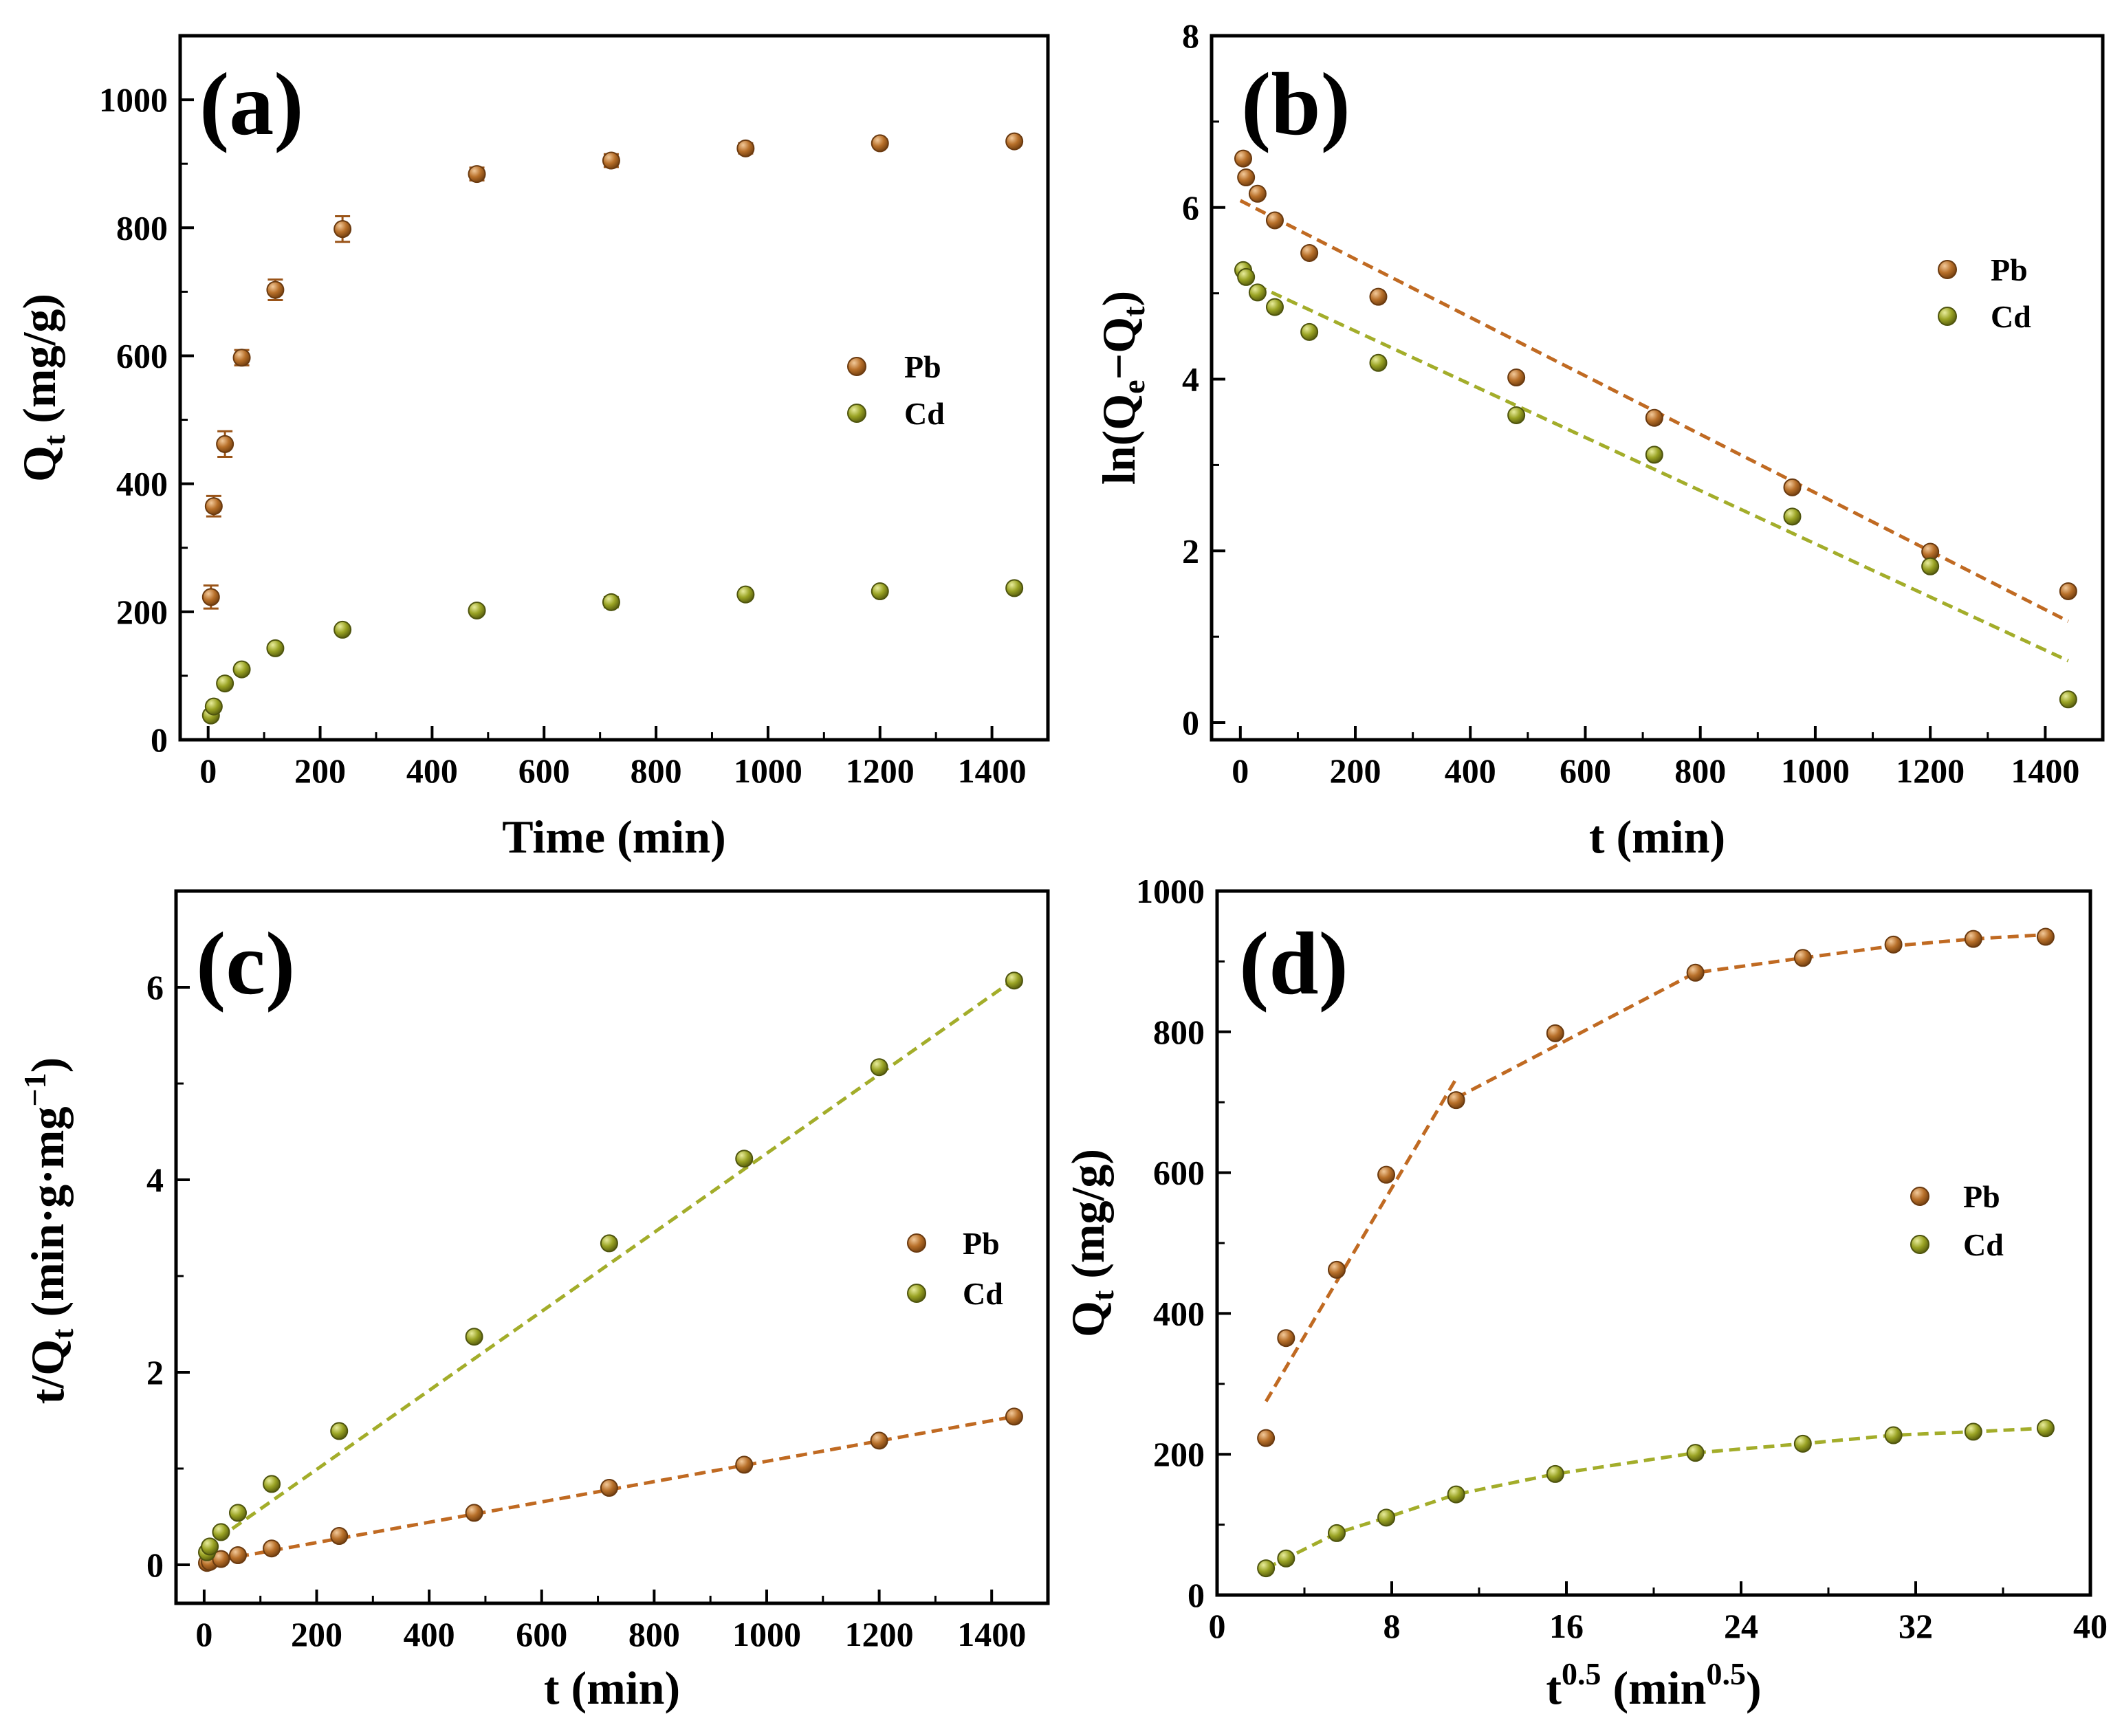  Describe the element at coordinates (1586, 770) in the screenshot. I see `x-tick-label-b-600: 600` at that location.